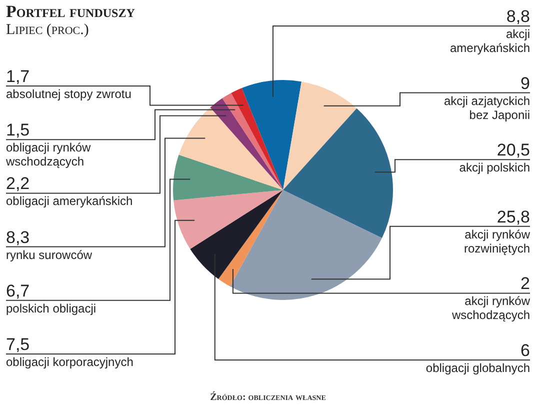 Image resolution: width=536 pixels, height=407 pixels. I want to click on slice-label: obligacji globalnych, so click(478, 368).